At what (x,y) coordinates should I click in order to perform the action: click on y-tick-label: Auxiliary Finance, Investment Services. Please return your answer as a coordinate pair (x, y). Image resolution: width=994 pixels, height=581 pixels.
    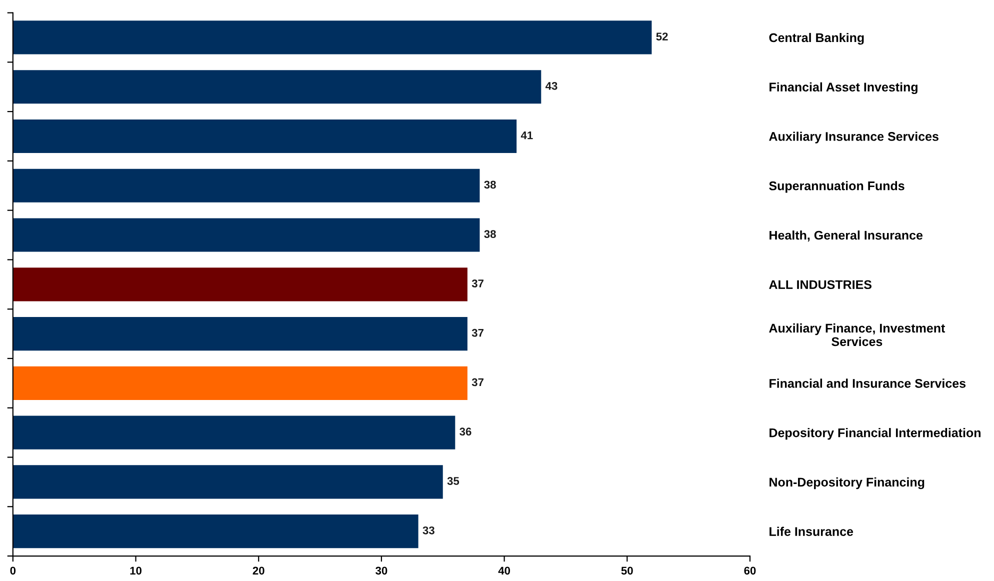
    Looking at the image, I should click on (857, 334).